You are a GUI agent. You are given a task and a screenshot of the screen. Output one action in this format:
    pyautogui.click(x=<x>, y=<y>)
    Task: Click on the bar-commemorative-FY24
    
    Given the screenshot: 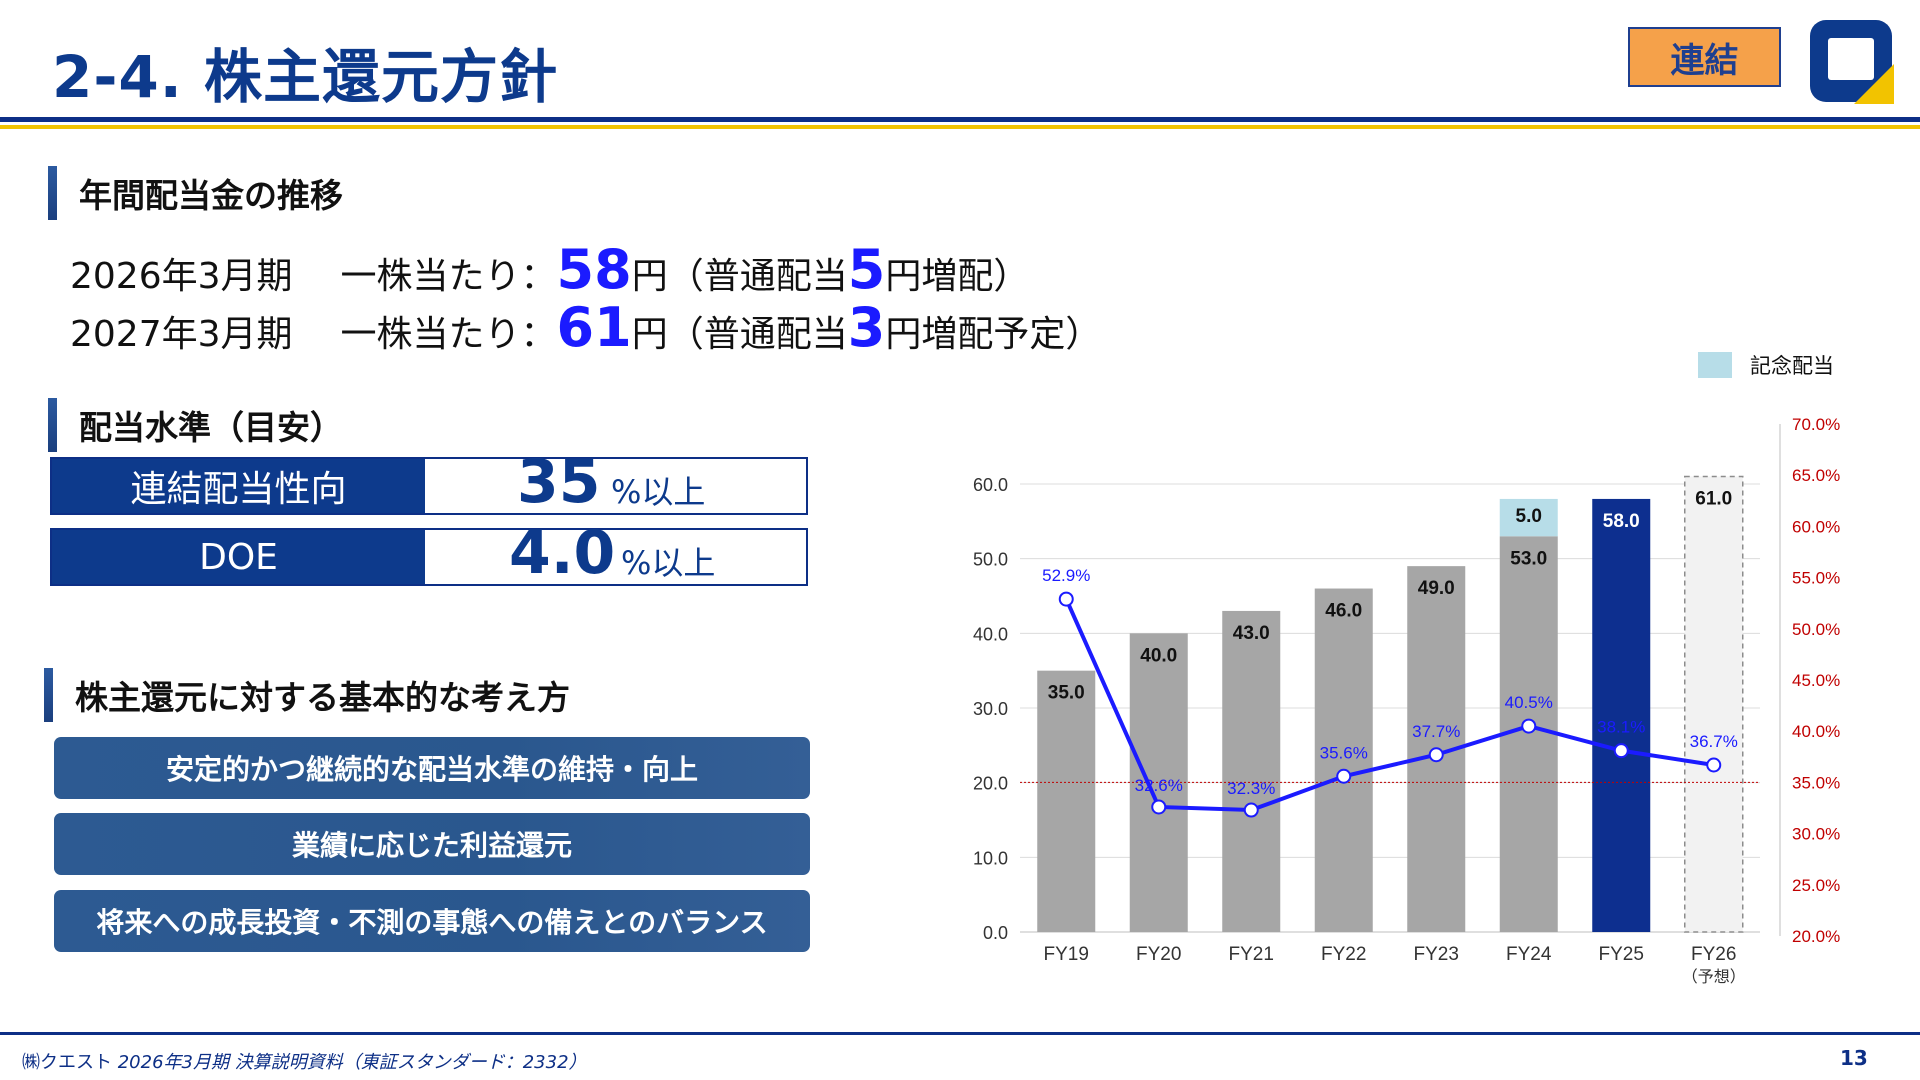 What is the action you would take?
    pyautogui.click(x=1528, y=517)
    